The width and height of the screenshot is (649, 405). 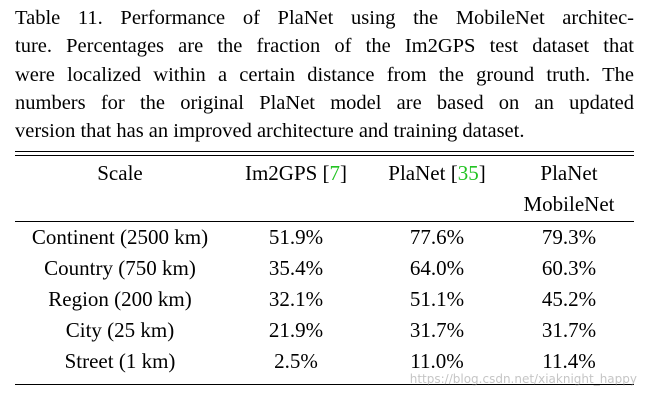 I want to click on citation: 35, so click(x=468, y=173).